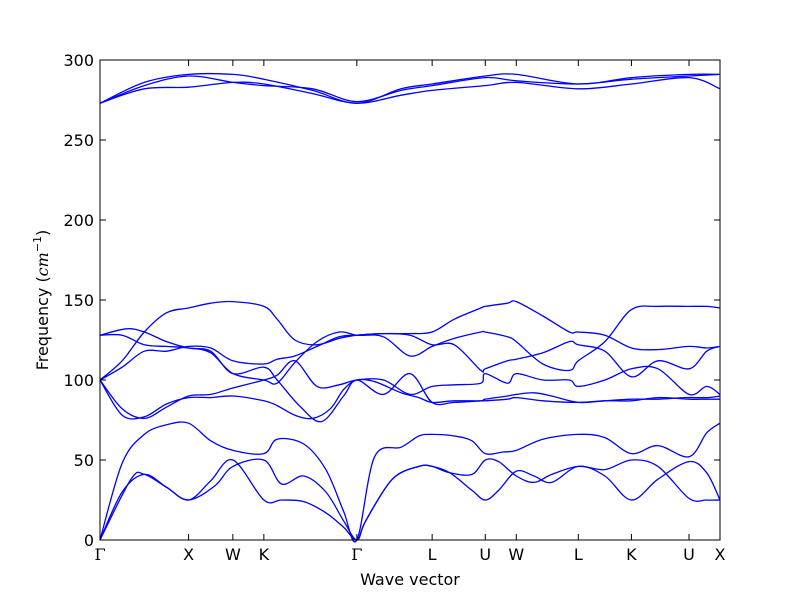  What do you see at coordinates (78, 140) in the screenshot?
I see `y-tick-label: 250` at bounding box center [78, 140].